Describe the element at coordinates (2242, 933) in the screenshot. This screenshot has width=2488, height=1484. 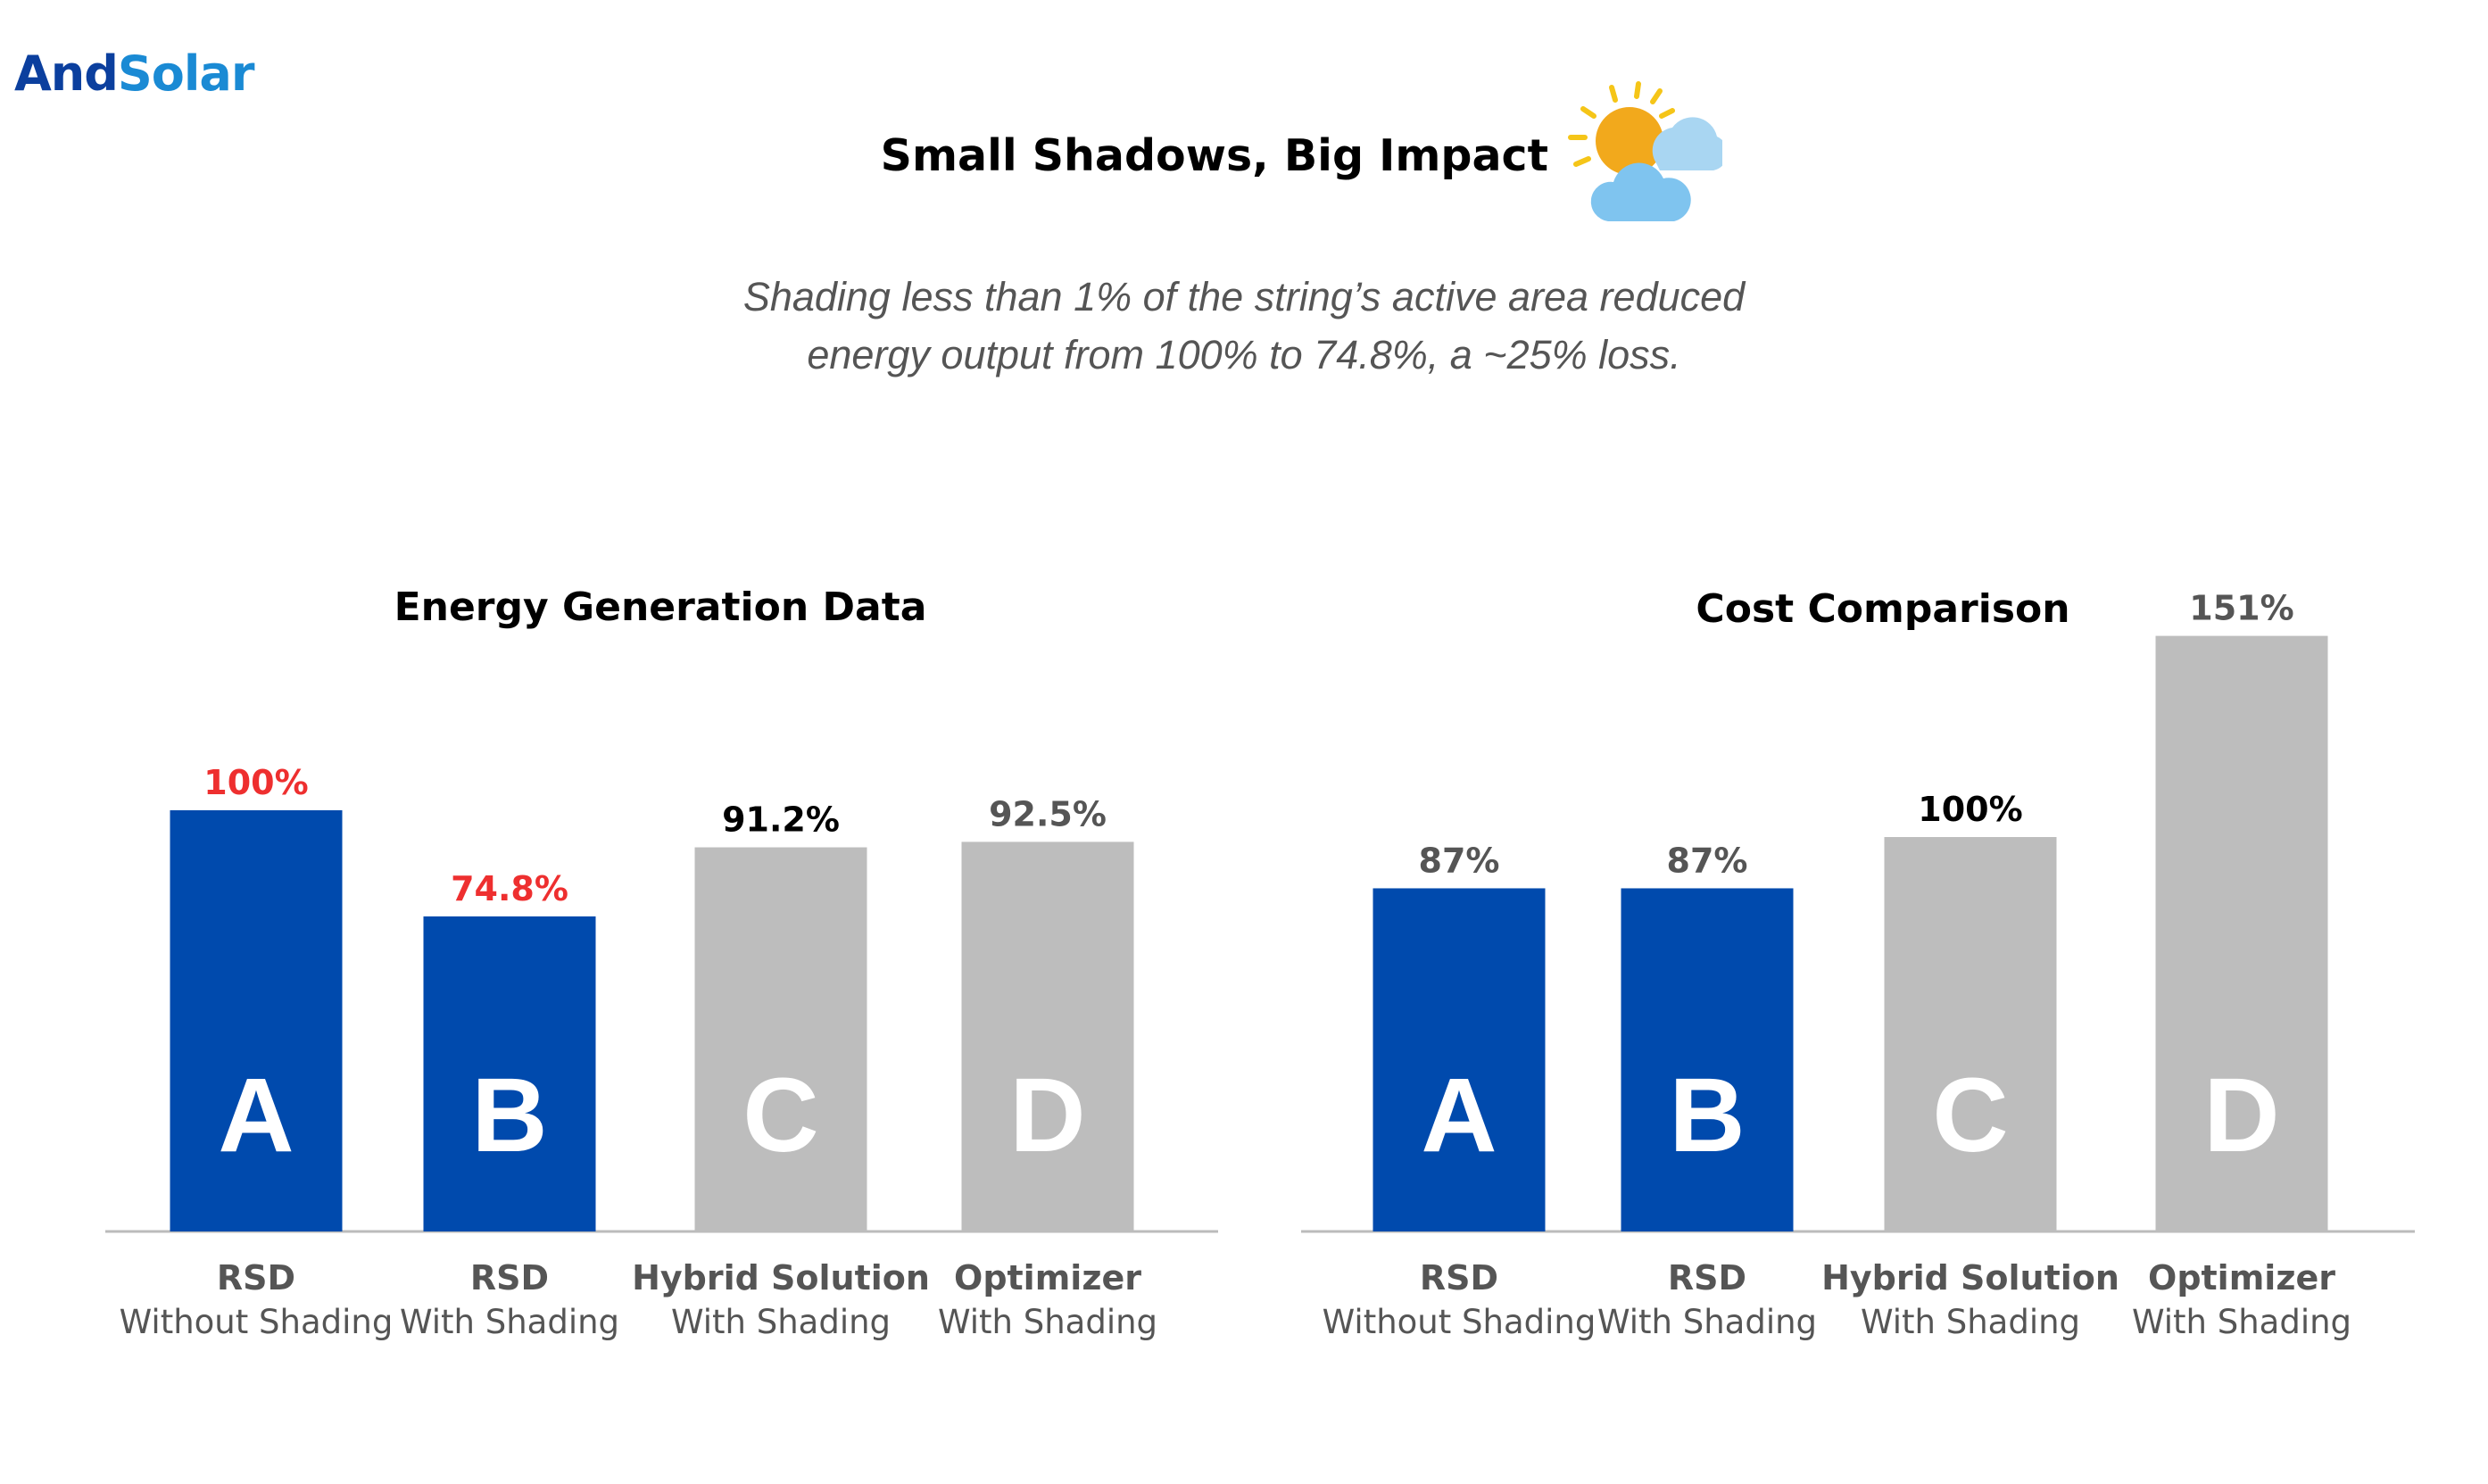
I see `cost-bar-d` at that location.